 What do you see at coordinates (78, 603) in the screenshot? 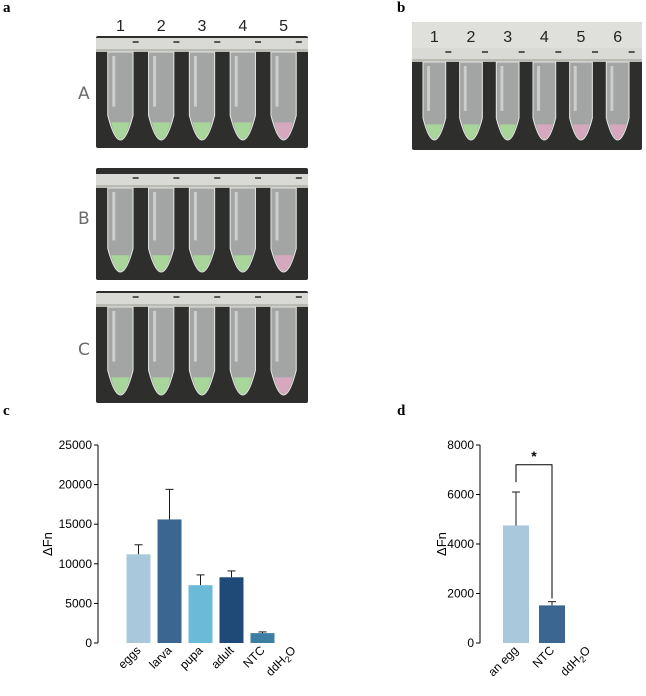
I see `y-tick-label: 5000` at bounding box center [78, 603].